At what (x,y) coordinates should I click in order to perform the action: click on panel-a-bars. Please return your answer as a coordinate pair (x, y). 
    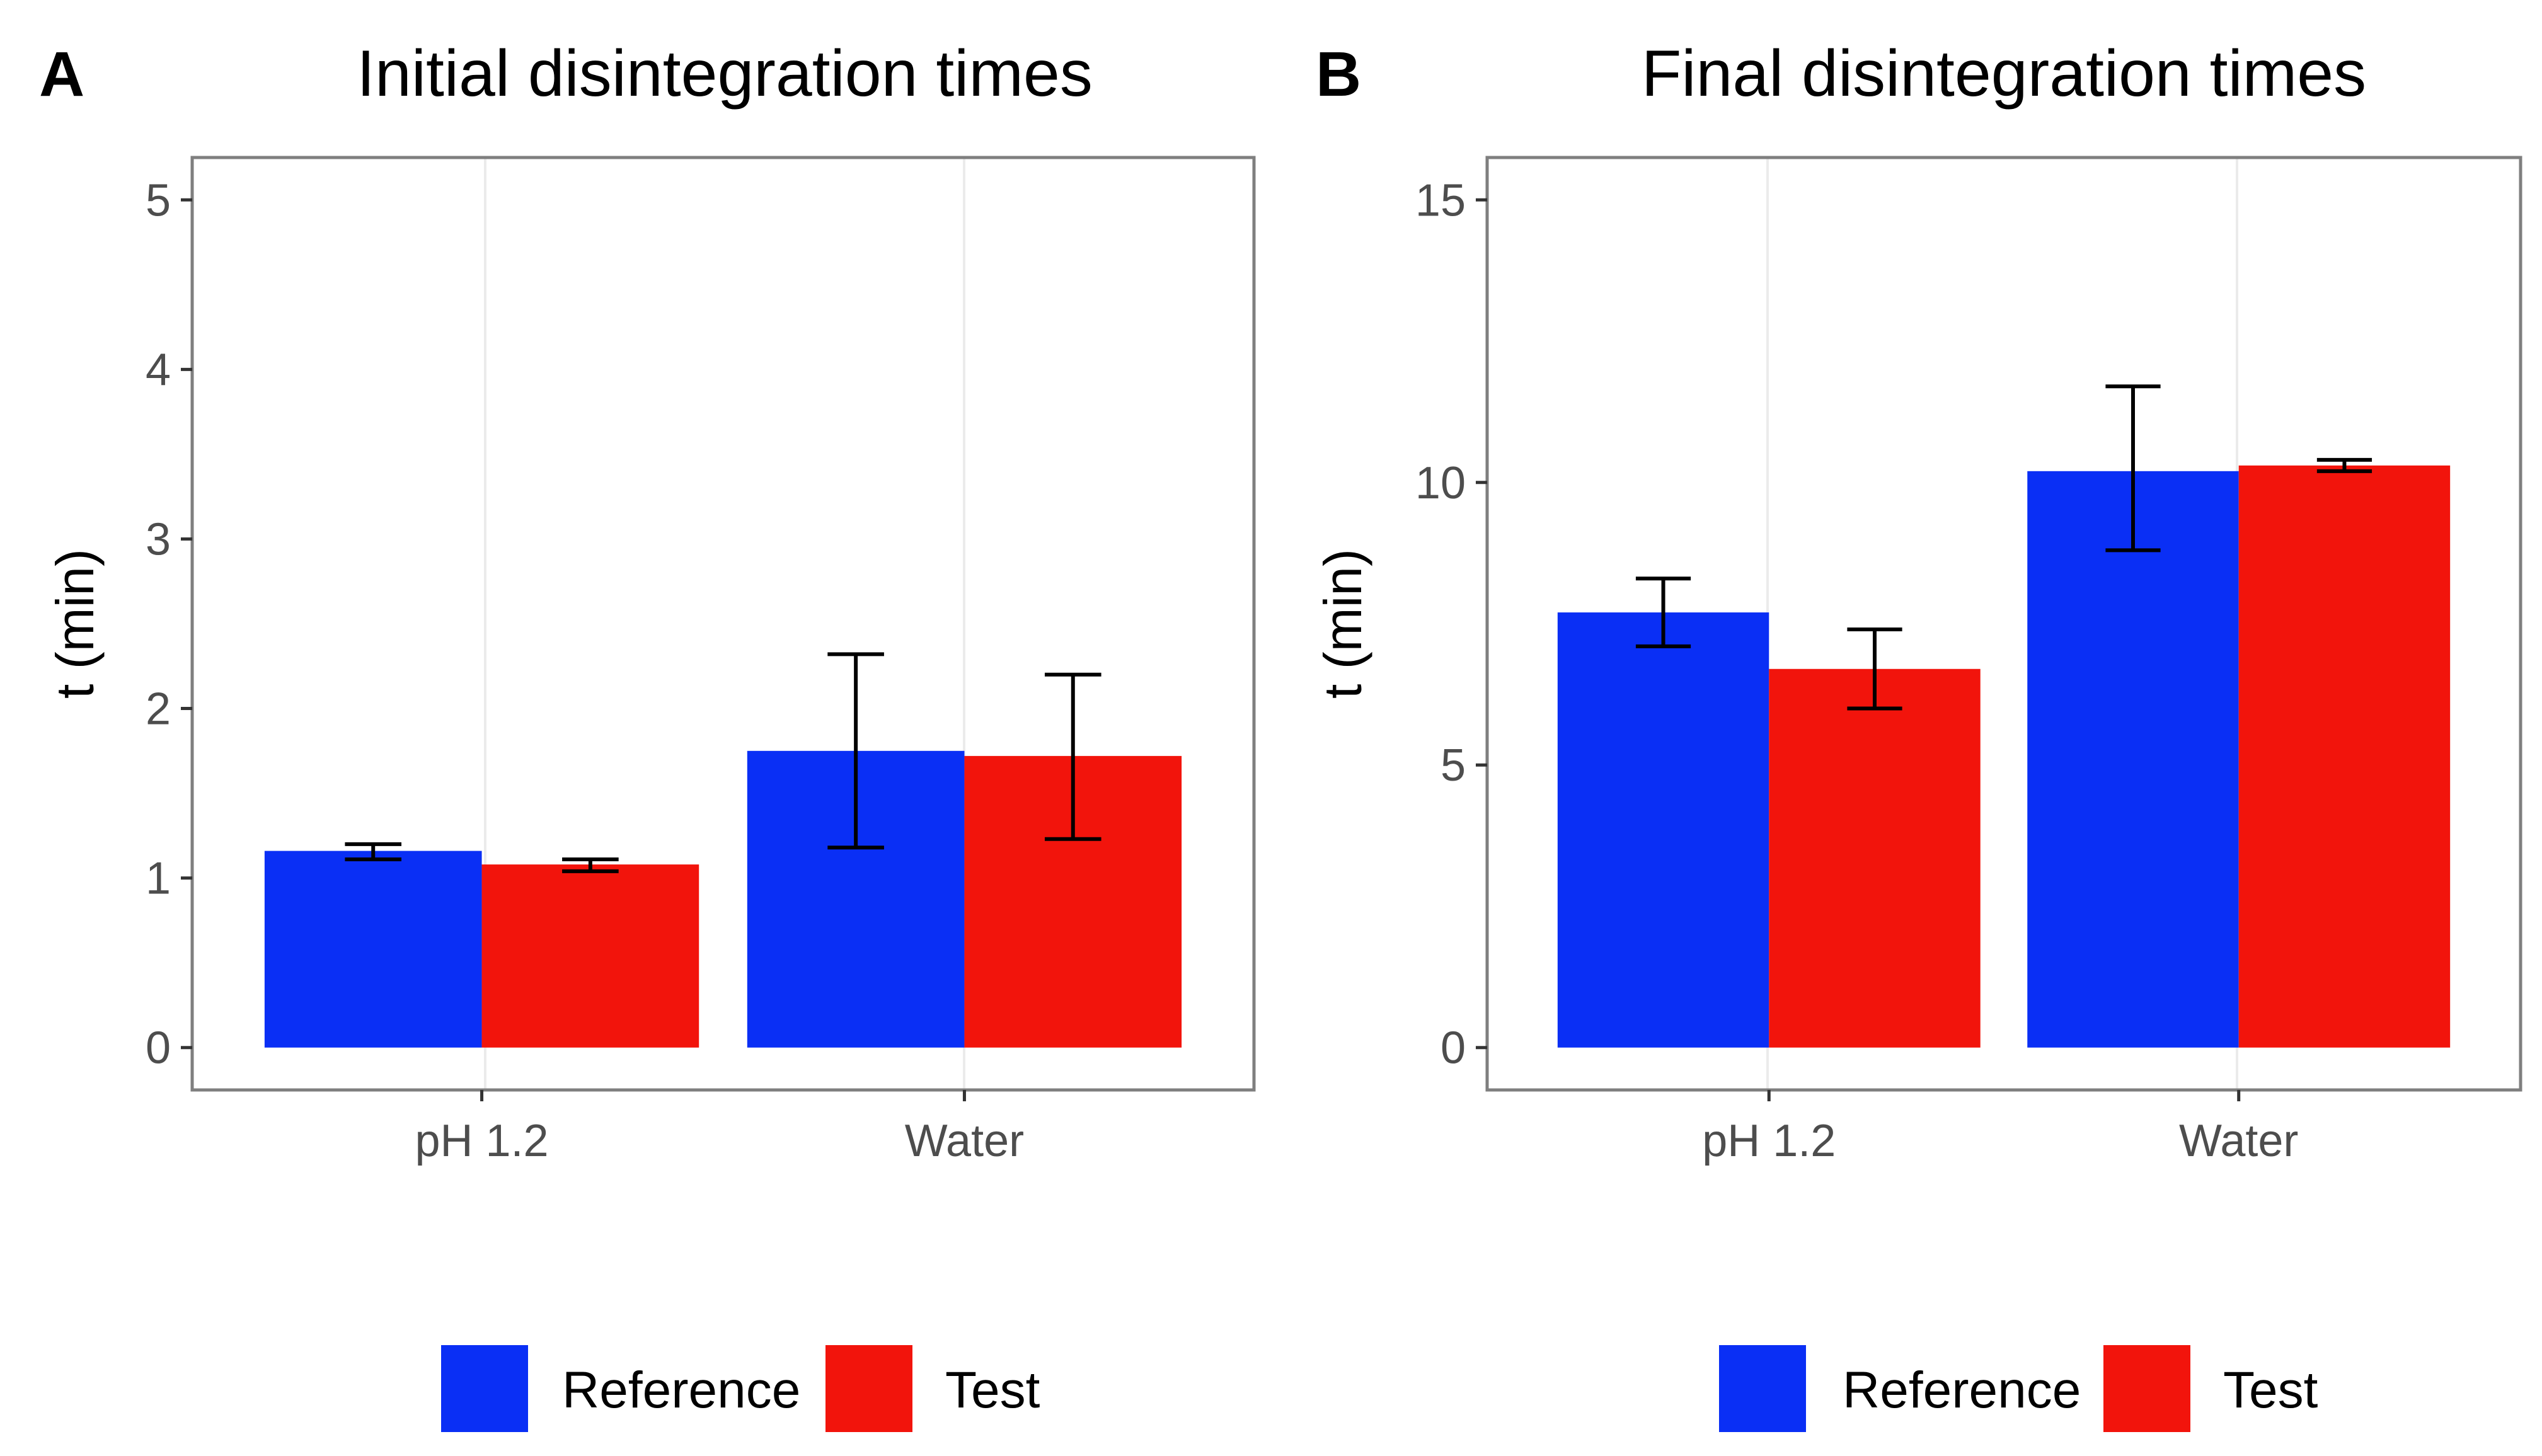
    Looking at the image, I should click on (723, 899).